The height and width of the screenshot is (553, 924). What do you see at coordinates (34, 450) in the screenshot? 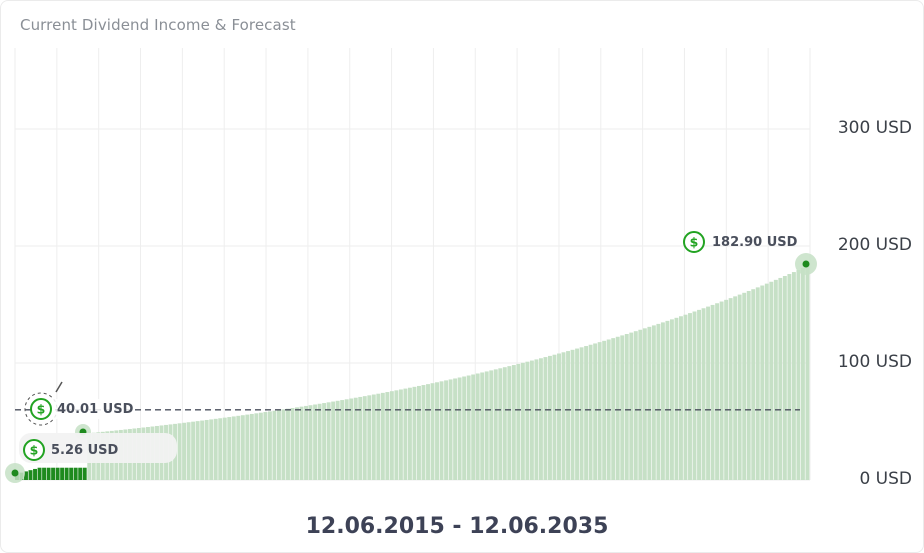
I see `dollar-circle-icon: $` at bounding box center [34, 450].